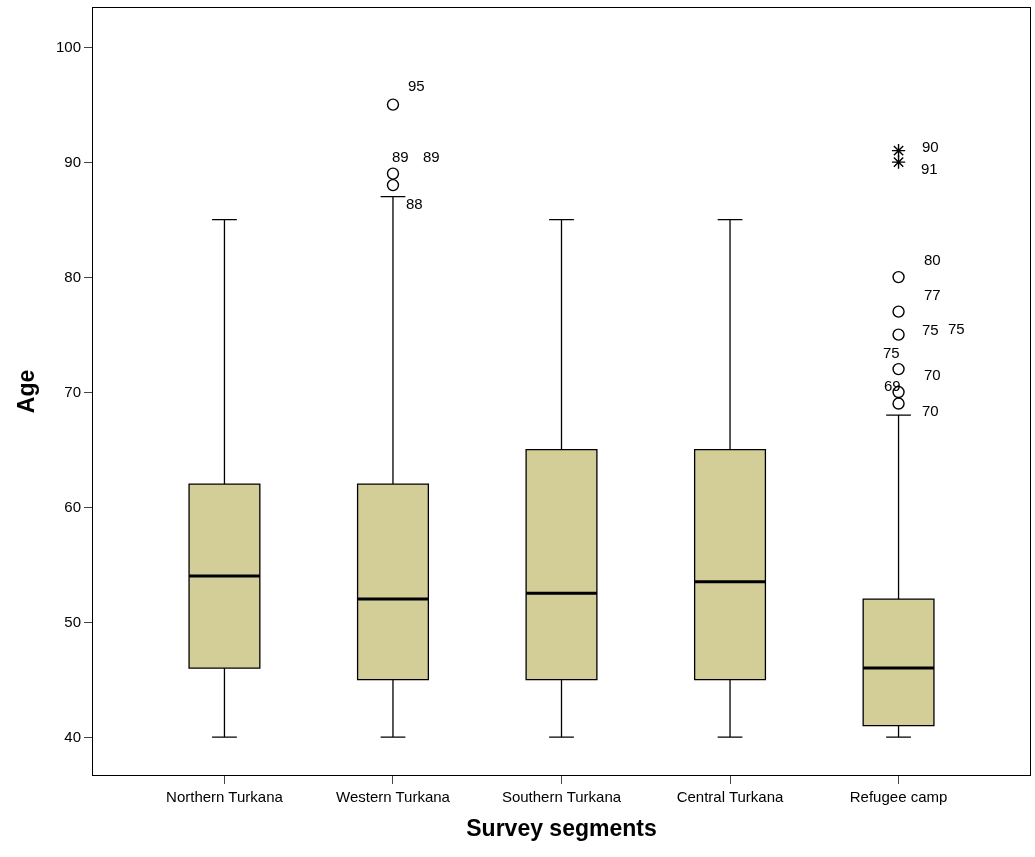 This screenshot has height=857, width=1035. Describe the element at coordinates (930, 146) in the screenshot. I see `annotation: 90` at that location.